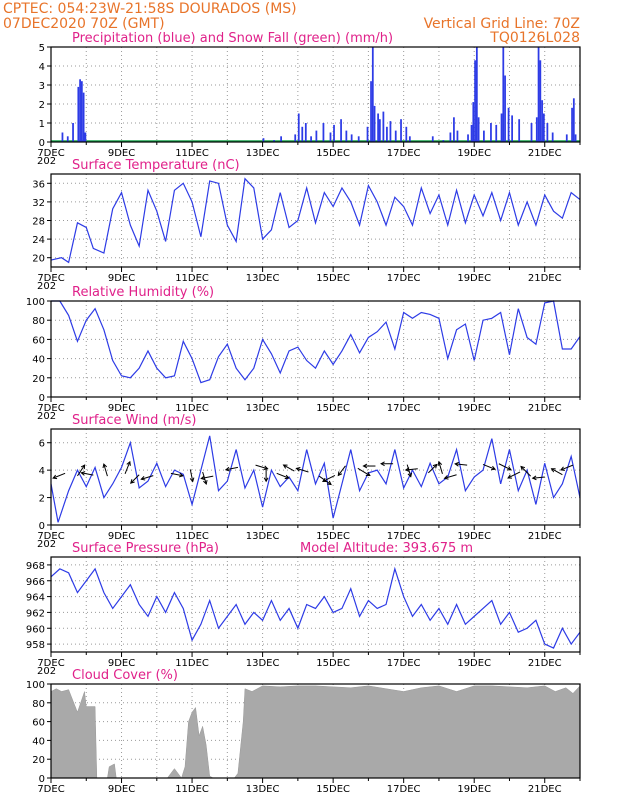 The image size is (618, 800). Describe the element at coordinates (38, 222) in the screenshot. I see `y-tick-label: 28` at that location.